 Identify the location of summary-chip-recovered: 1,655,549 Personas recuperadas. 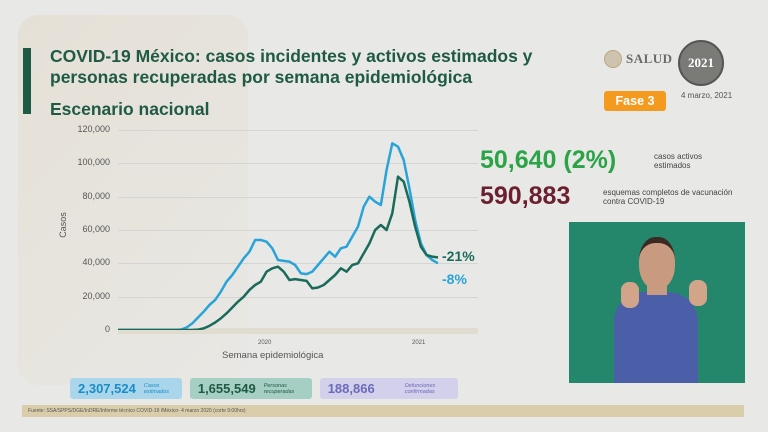
(250, 388).